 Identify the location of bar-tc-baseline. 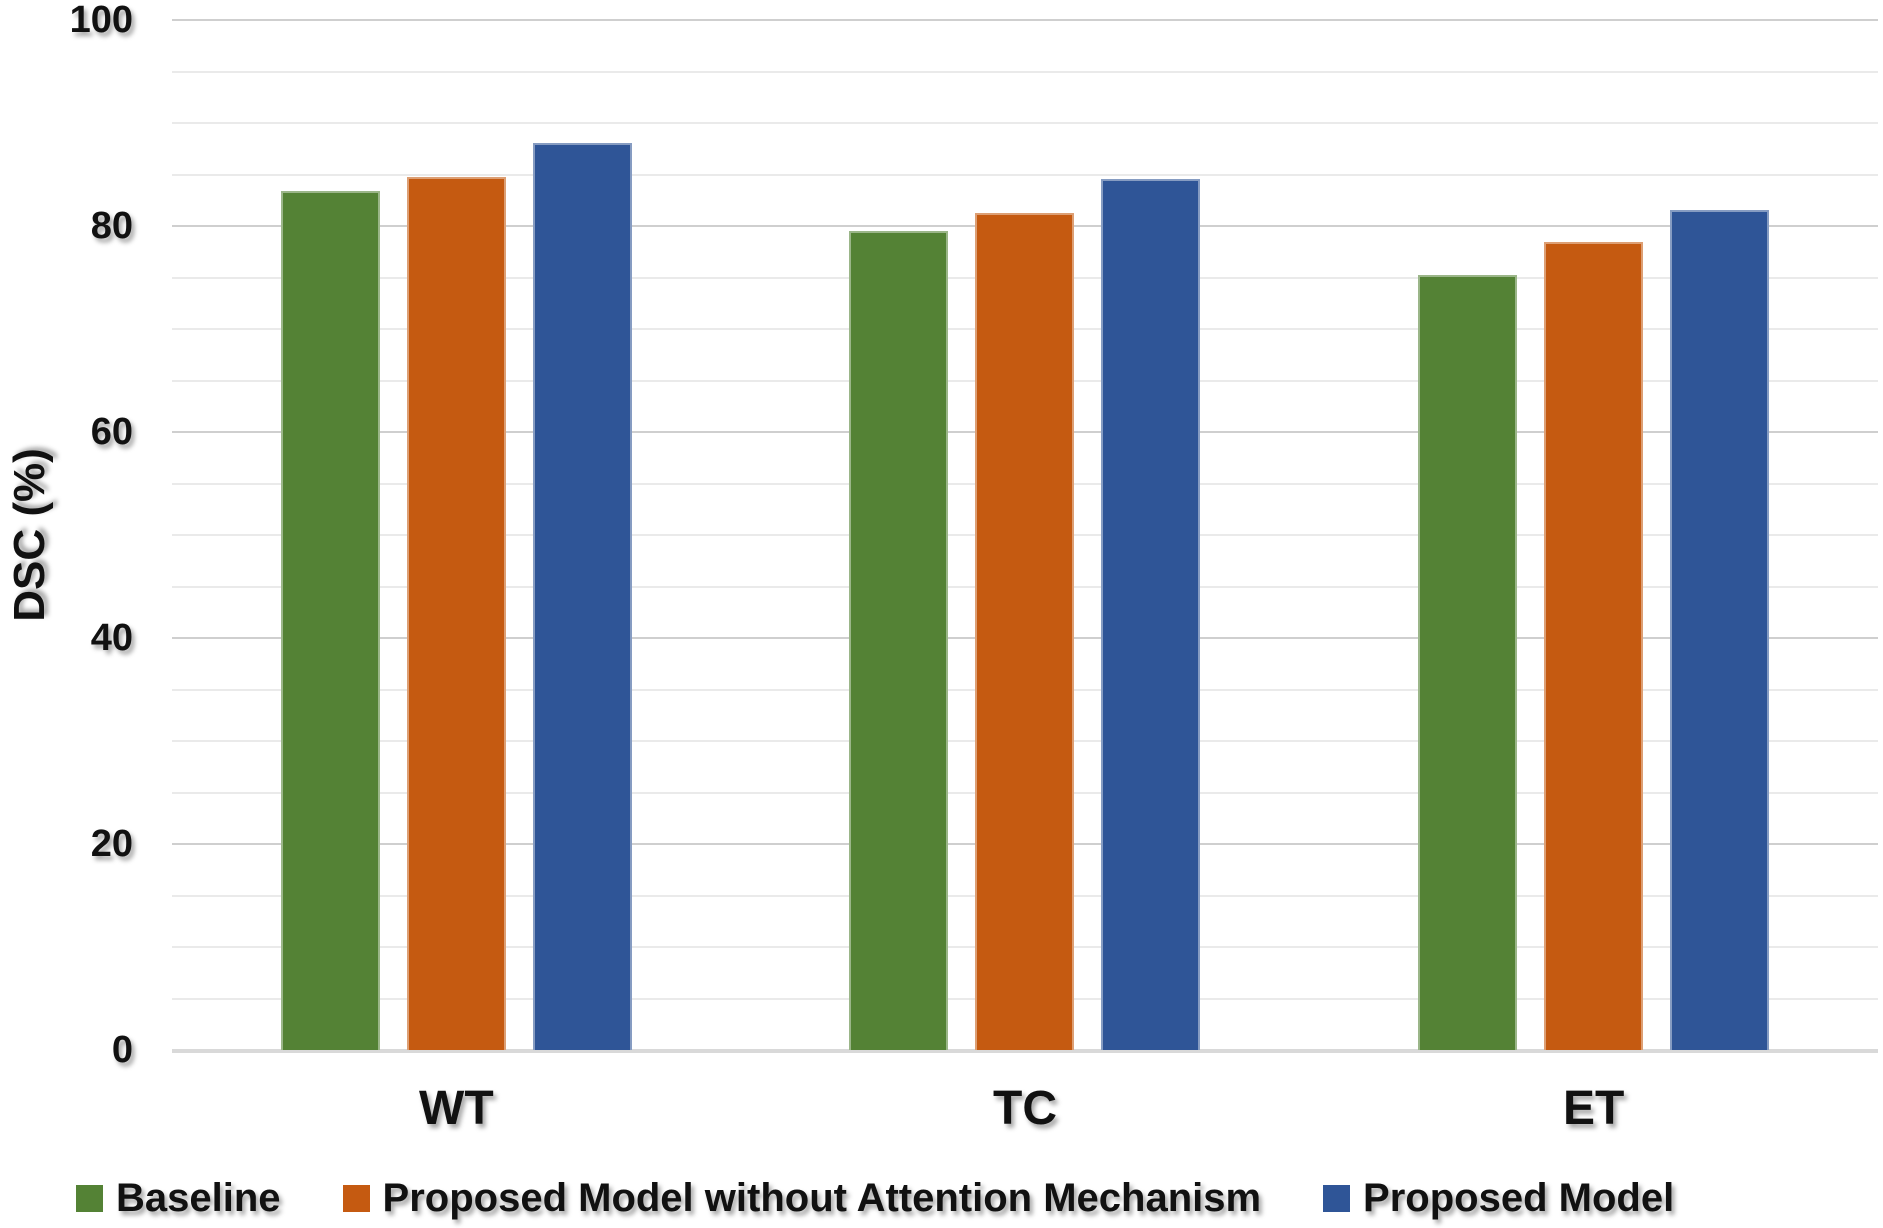
(899, 640).